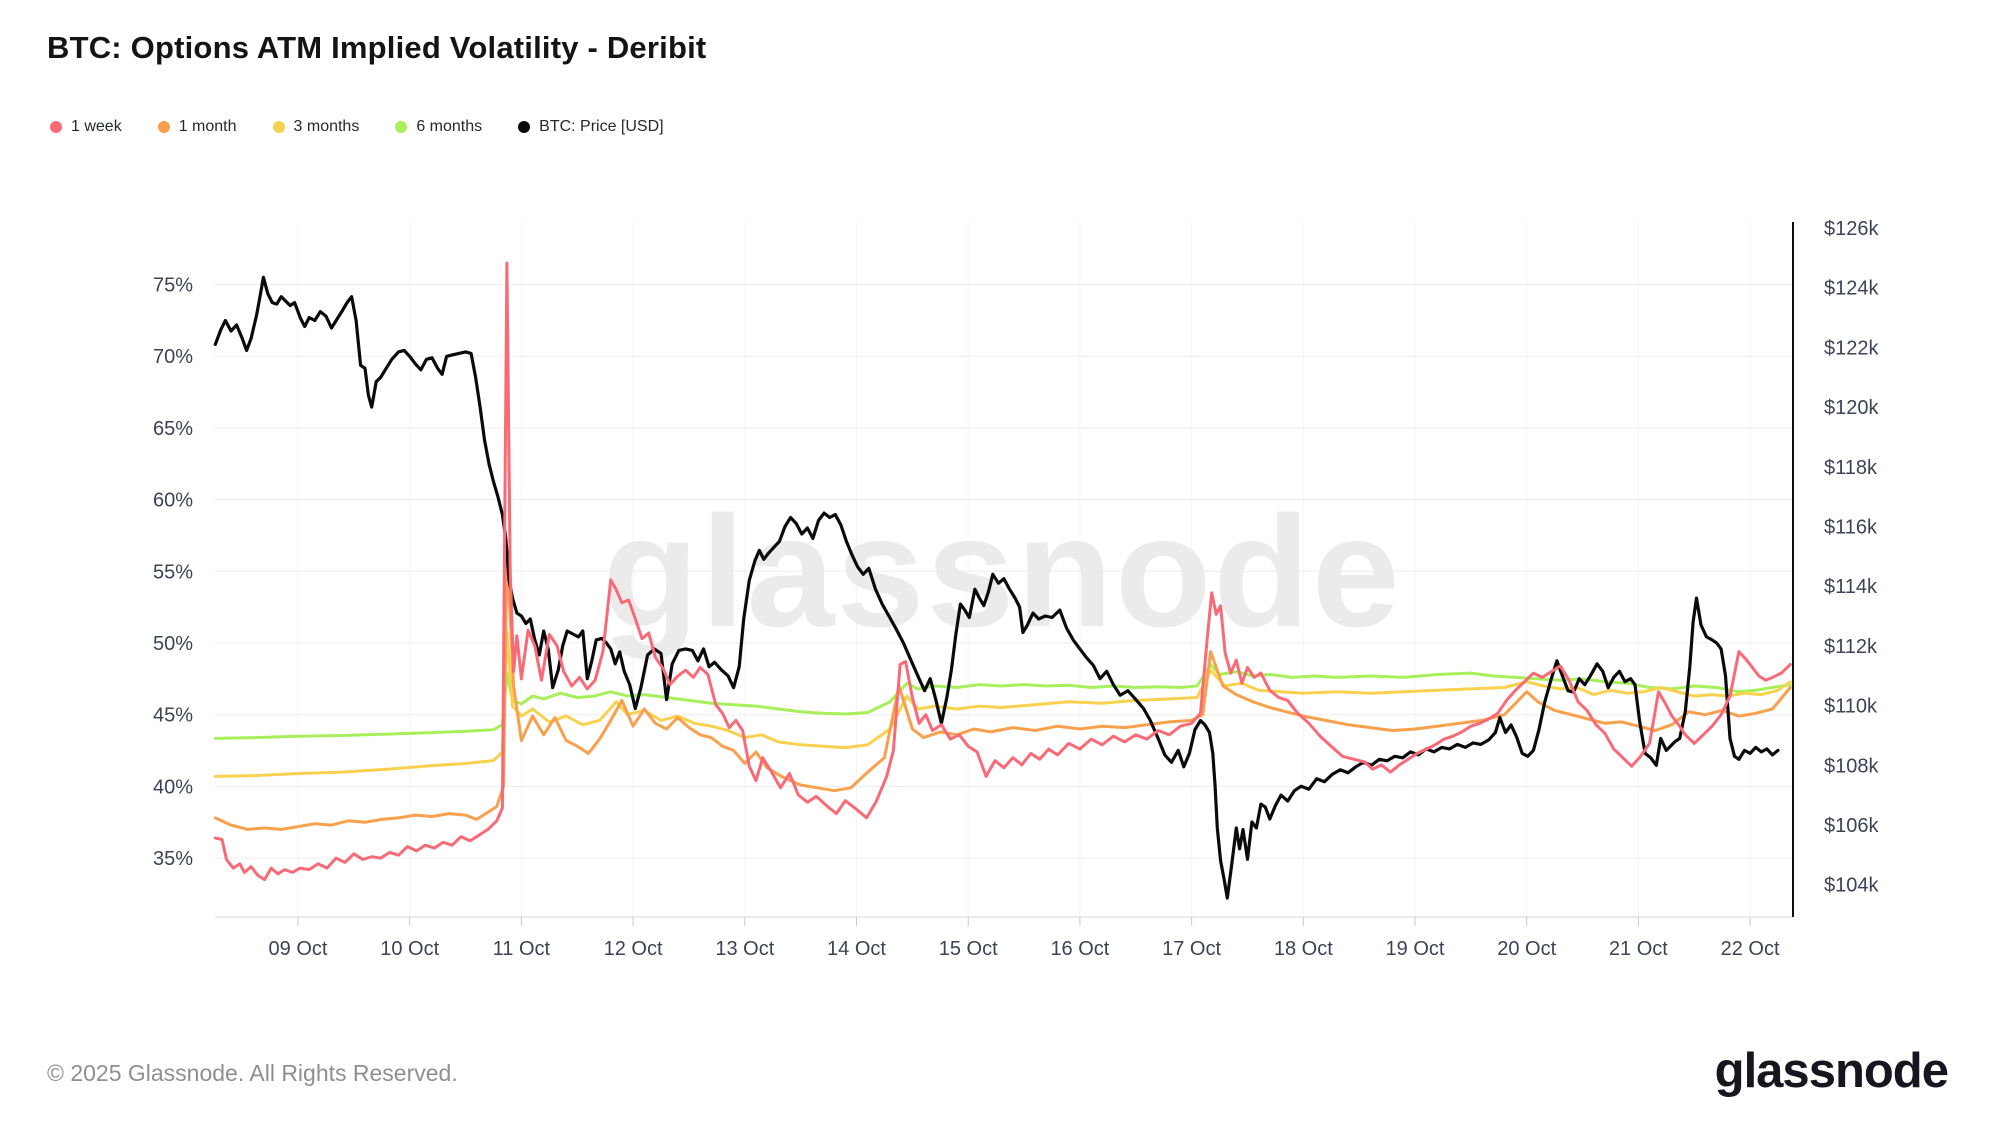 The image size is (2000, 1125). What do you see at coordinates (1415, 949) in the screenshot?
I see `x-tick-label: 19 Oct` at bounding box center [1415, 949].